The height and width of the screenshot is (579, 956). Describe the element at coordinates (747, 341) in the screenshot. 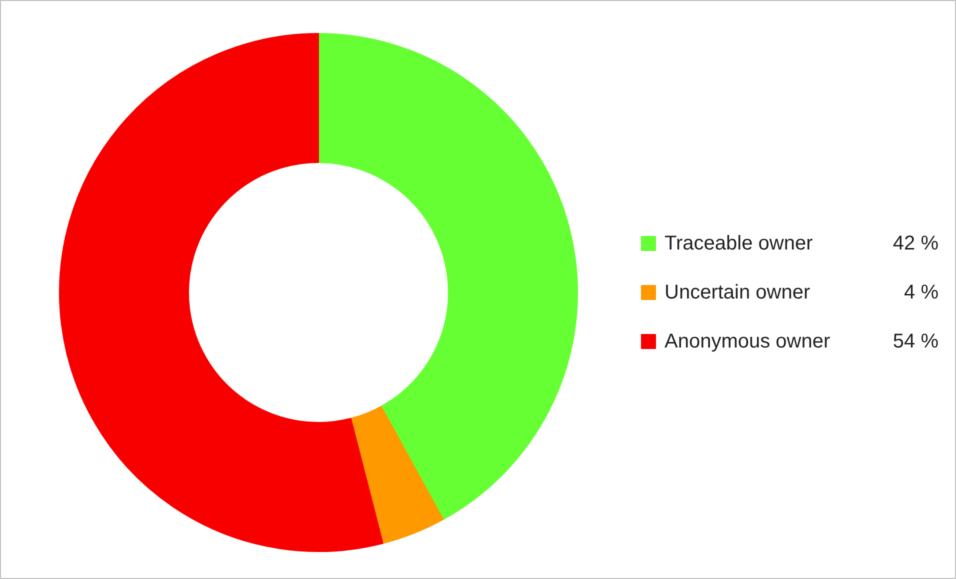

I see `legend-label: Anonymous owner` at that location.